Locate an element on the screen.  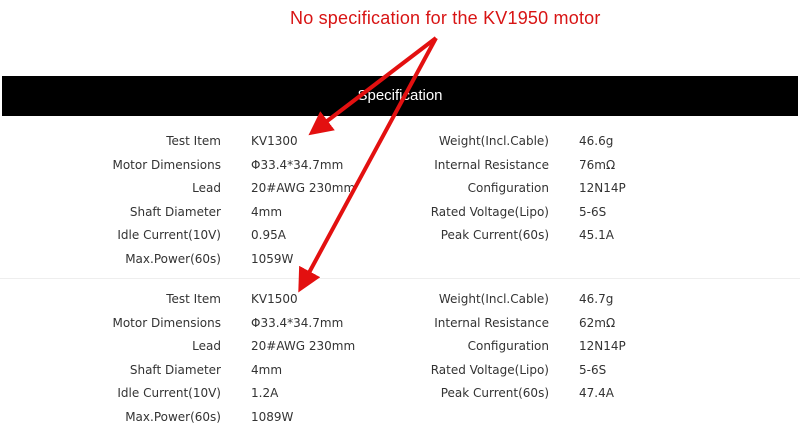
spec-value: 46.6g is located at coordinates (596, 141).